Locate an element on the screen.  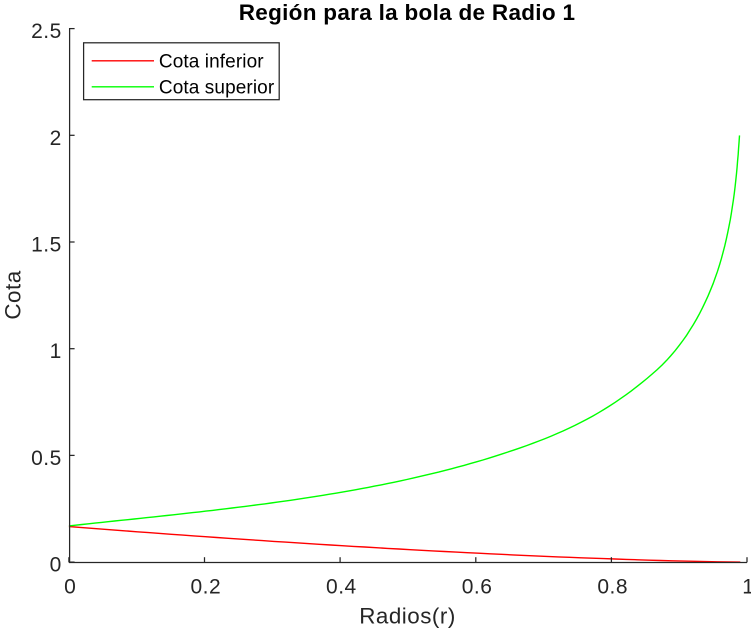
svg-text: 2 is located at coordinates (56, 138).